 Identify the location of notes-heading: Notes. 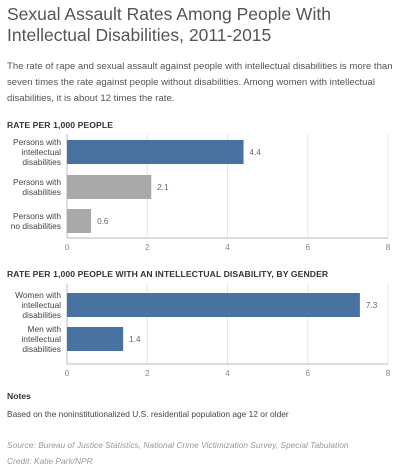
(19, 396).